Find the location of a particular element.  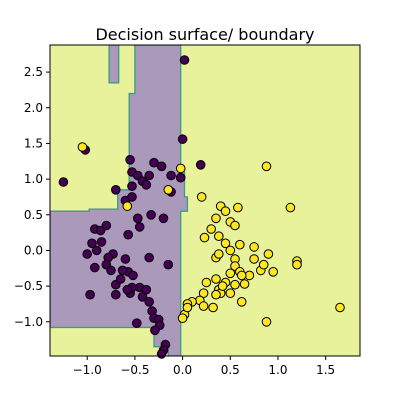

x-axis: −1.0 −0.5 0.0 0.5 1.0 1.5 is located at coordinates (204, 366).